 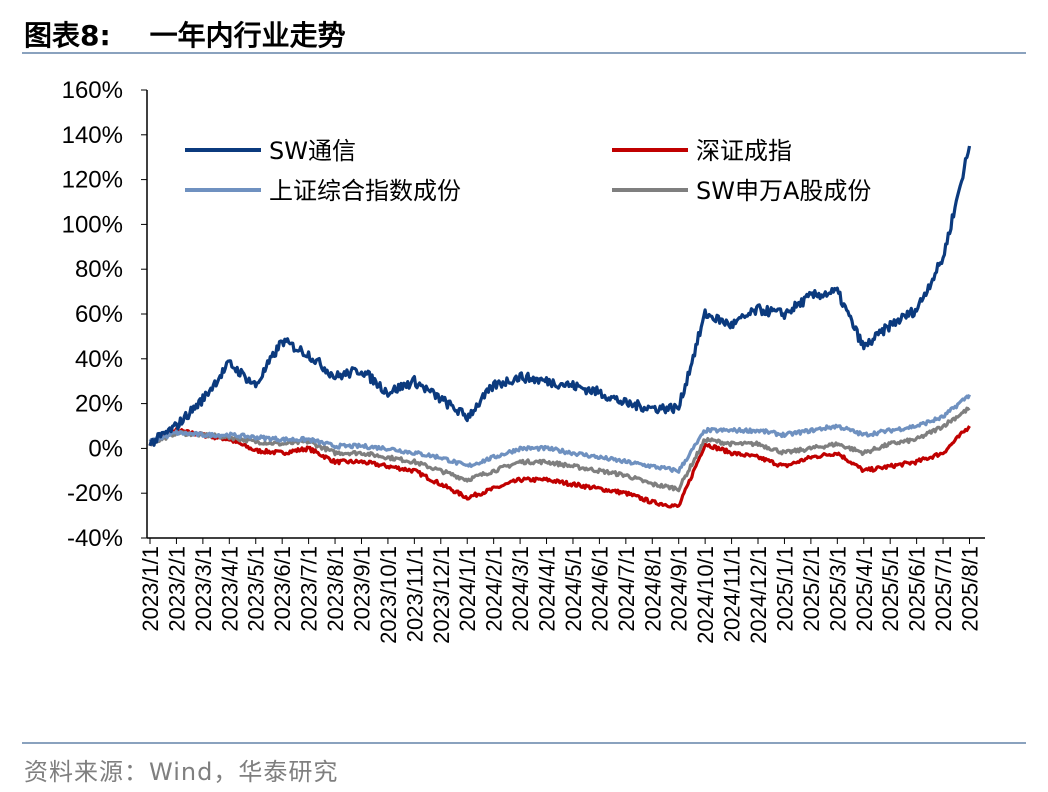 What do you see at coordinates (732, 594) in the screenshot?
I see `x-tick-label: 2024/11/1` at bounding box center [732, 594].